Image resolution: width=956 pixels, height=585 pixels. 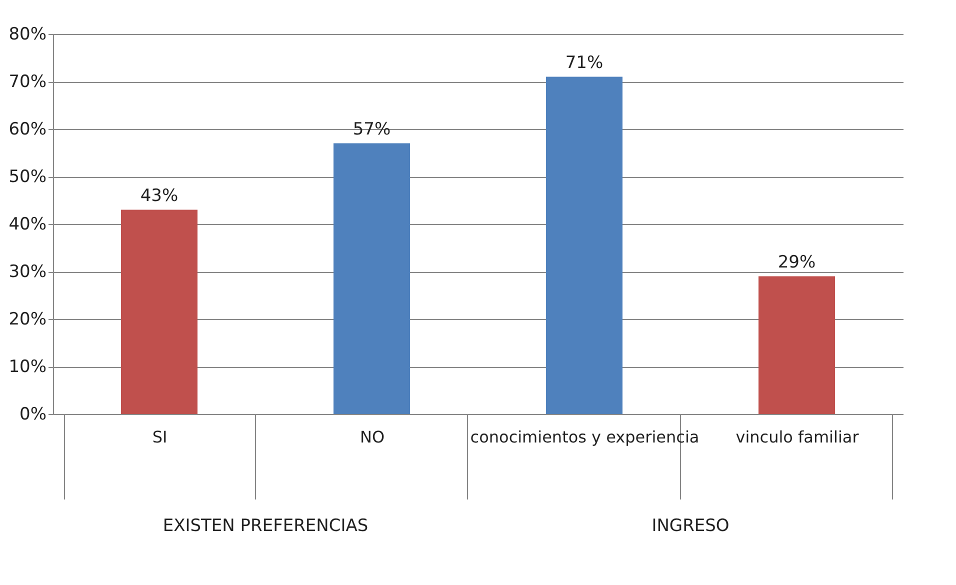 I want to click on x-tick-label: conocimientos y experiencia, so click(x=585, y=437).